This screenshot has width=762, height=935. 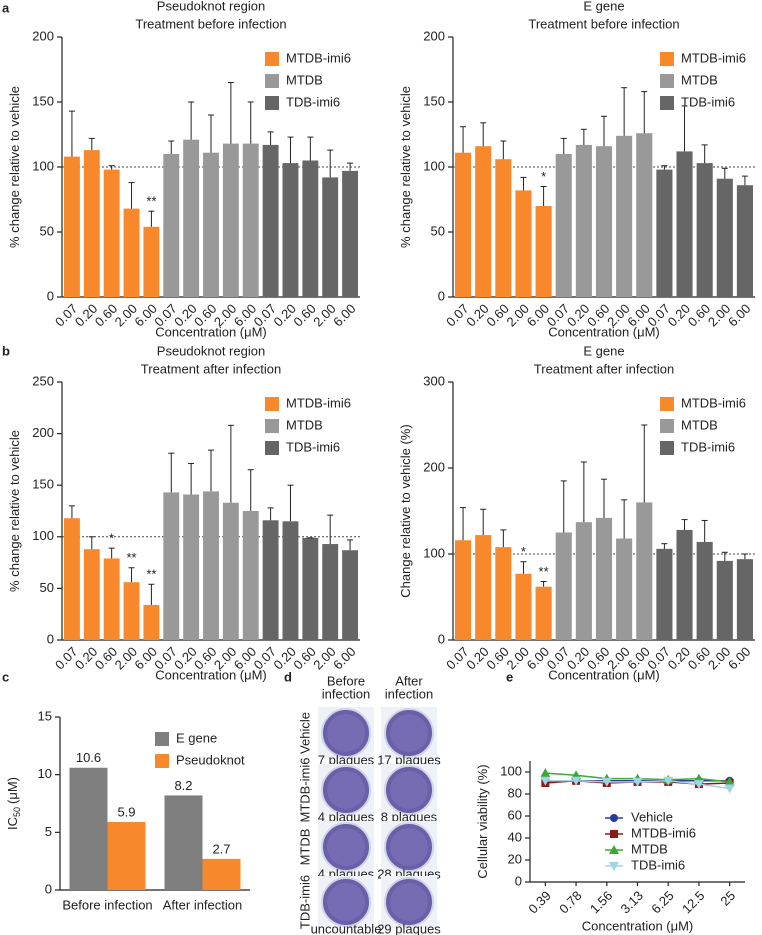 I want to click on y-tick-label: 250, so click(x=43, y=380).